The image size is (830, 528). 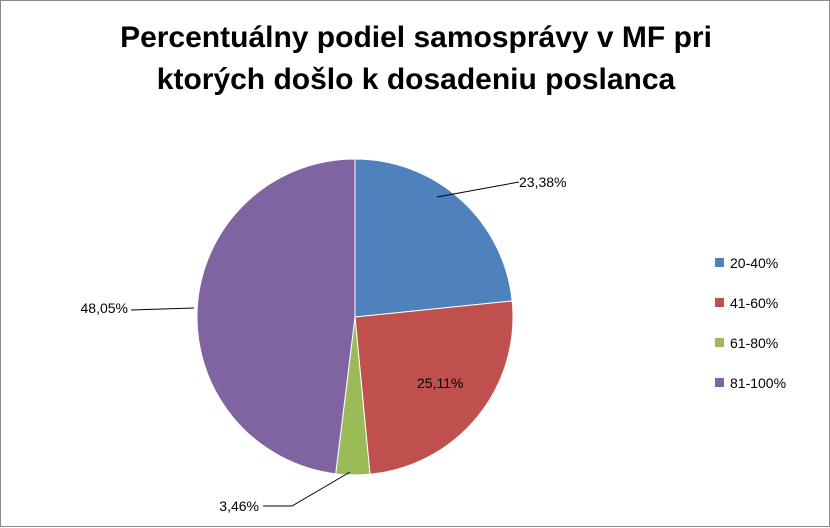 What do you see at coordinates (440, 383) in the screenshot?
I see `data-label-41-60: 25,11%` at bounding box center [440, 383].